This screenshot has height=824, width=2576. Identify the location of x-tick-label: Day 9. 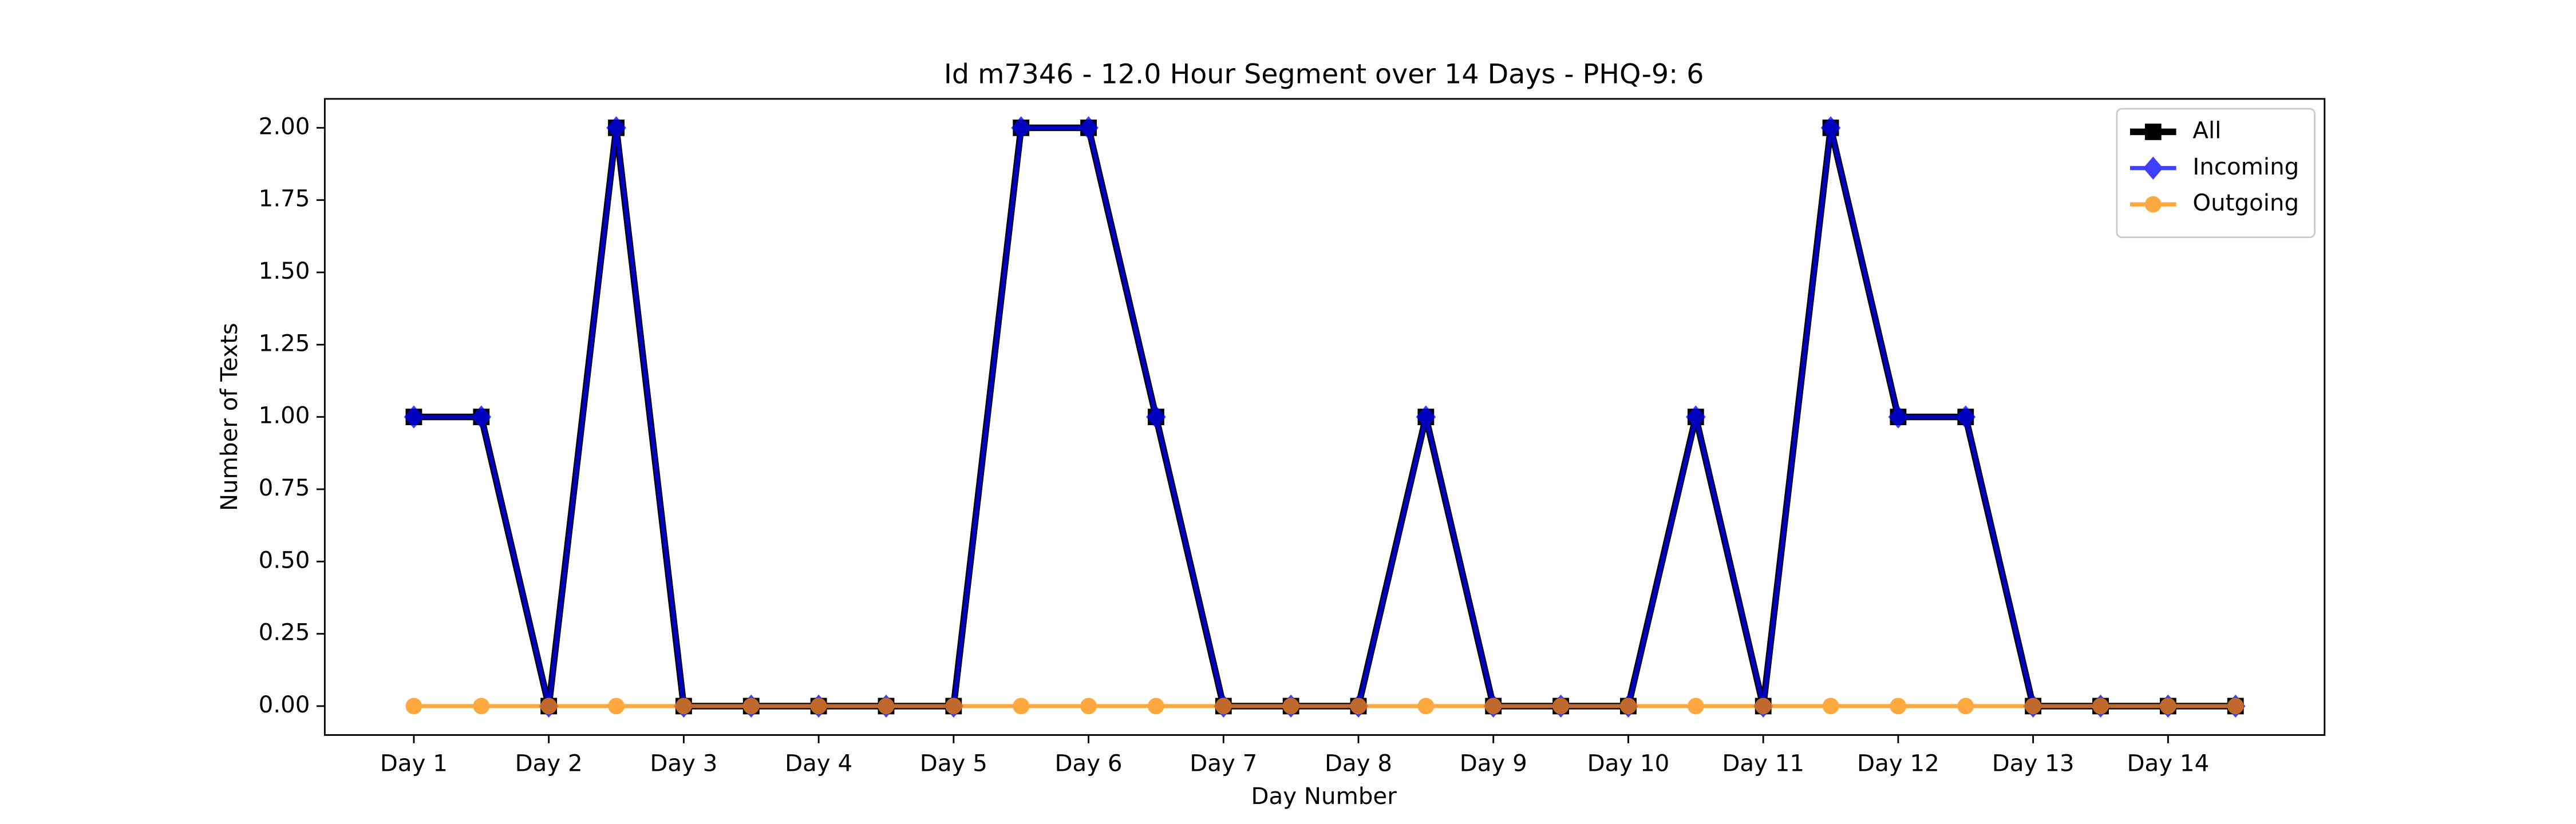
(1493, 763).